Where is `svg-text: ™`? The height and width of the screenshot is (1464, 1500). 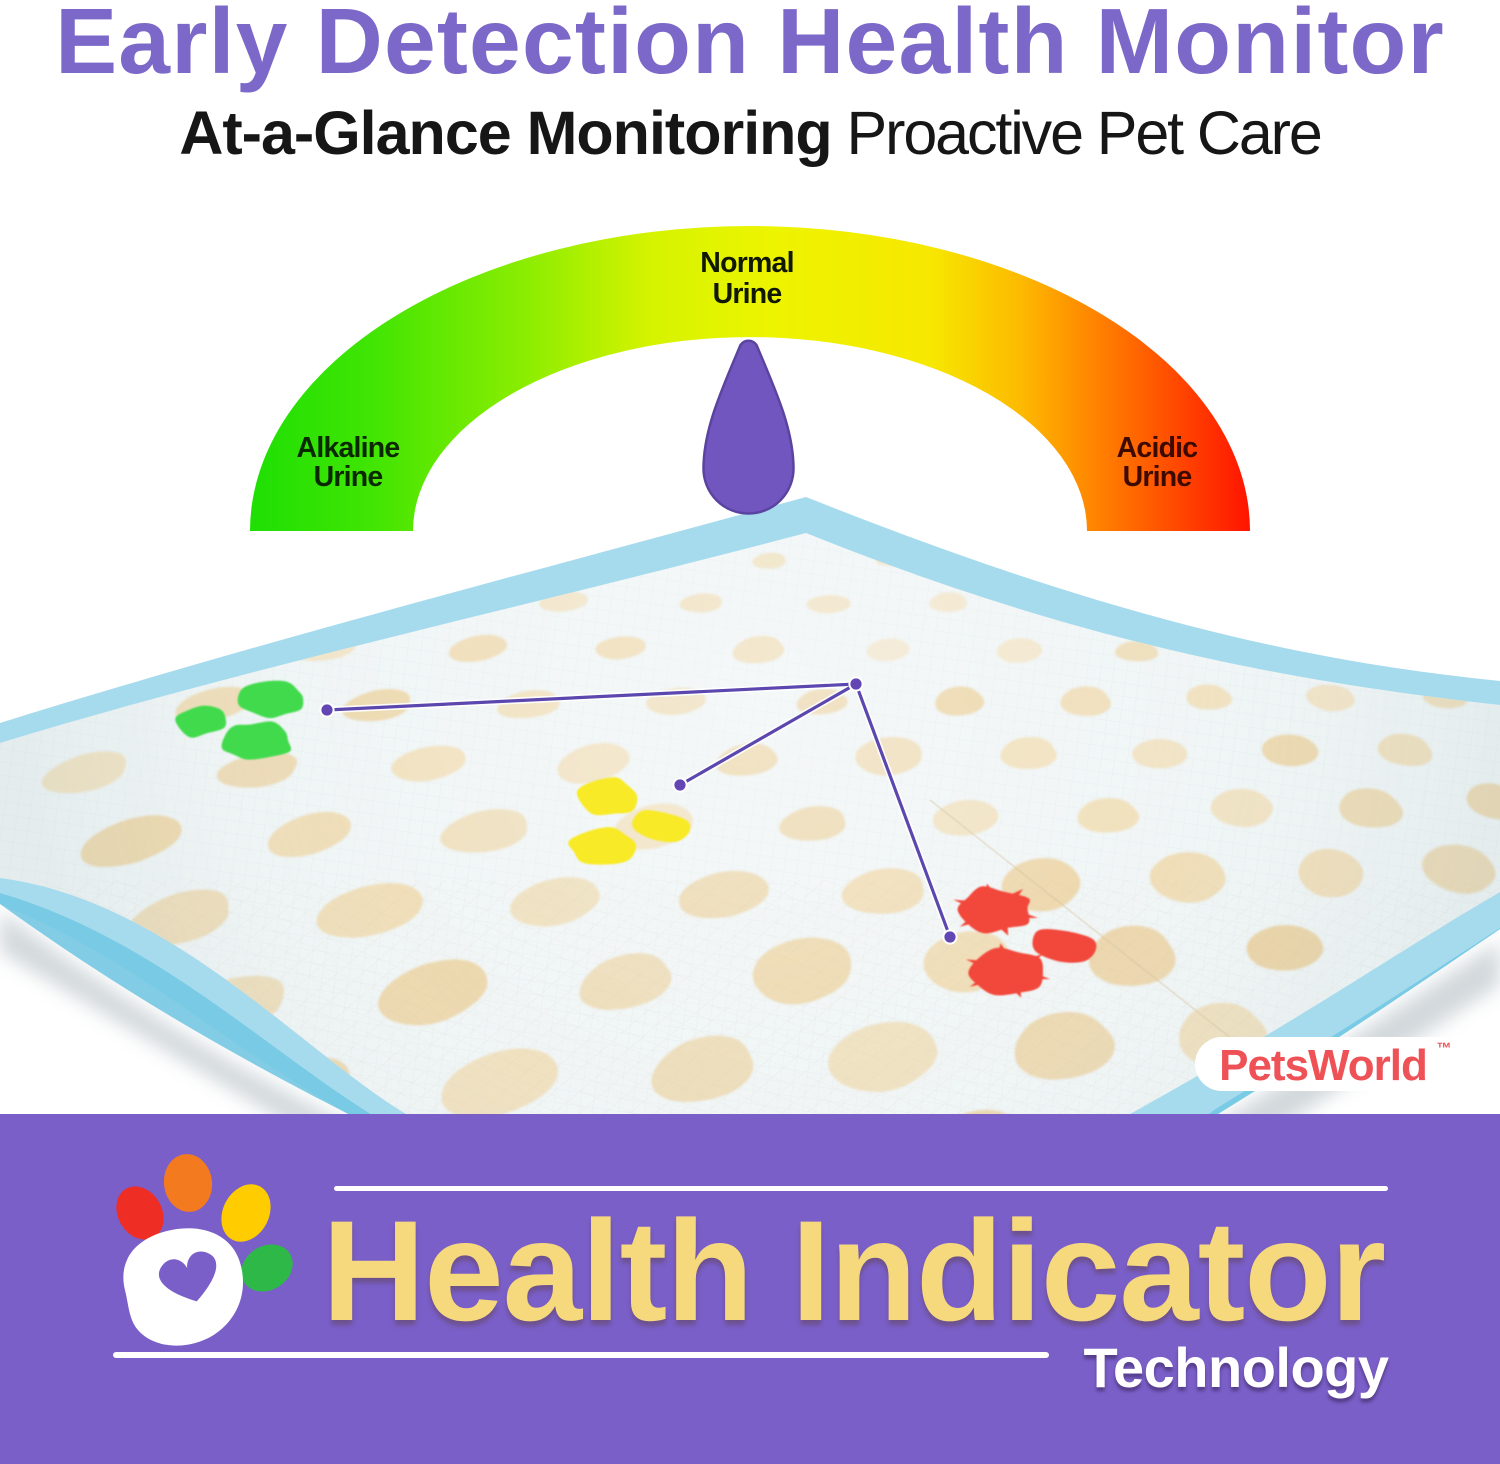 svg-text: ™ is located at coordinates (1444, 1048).